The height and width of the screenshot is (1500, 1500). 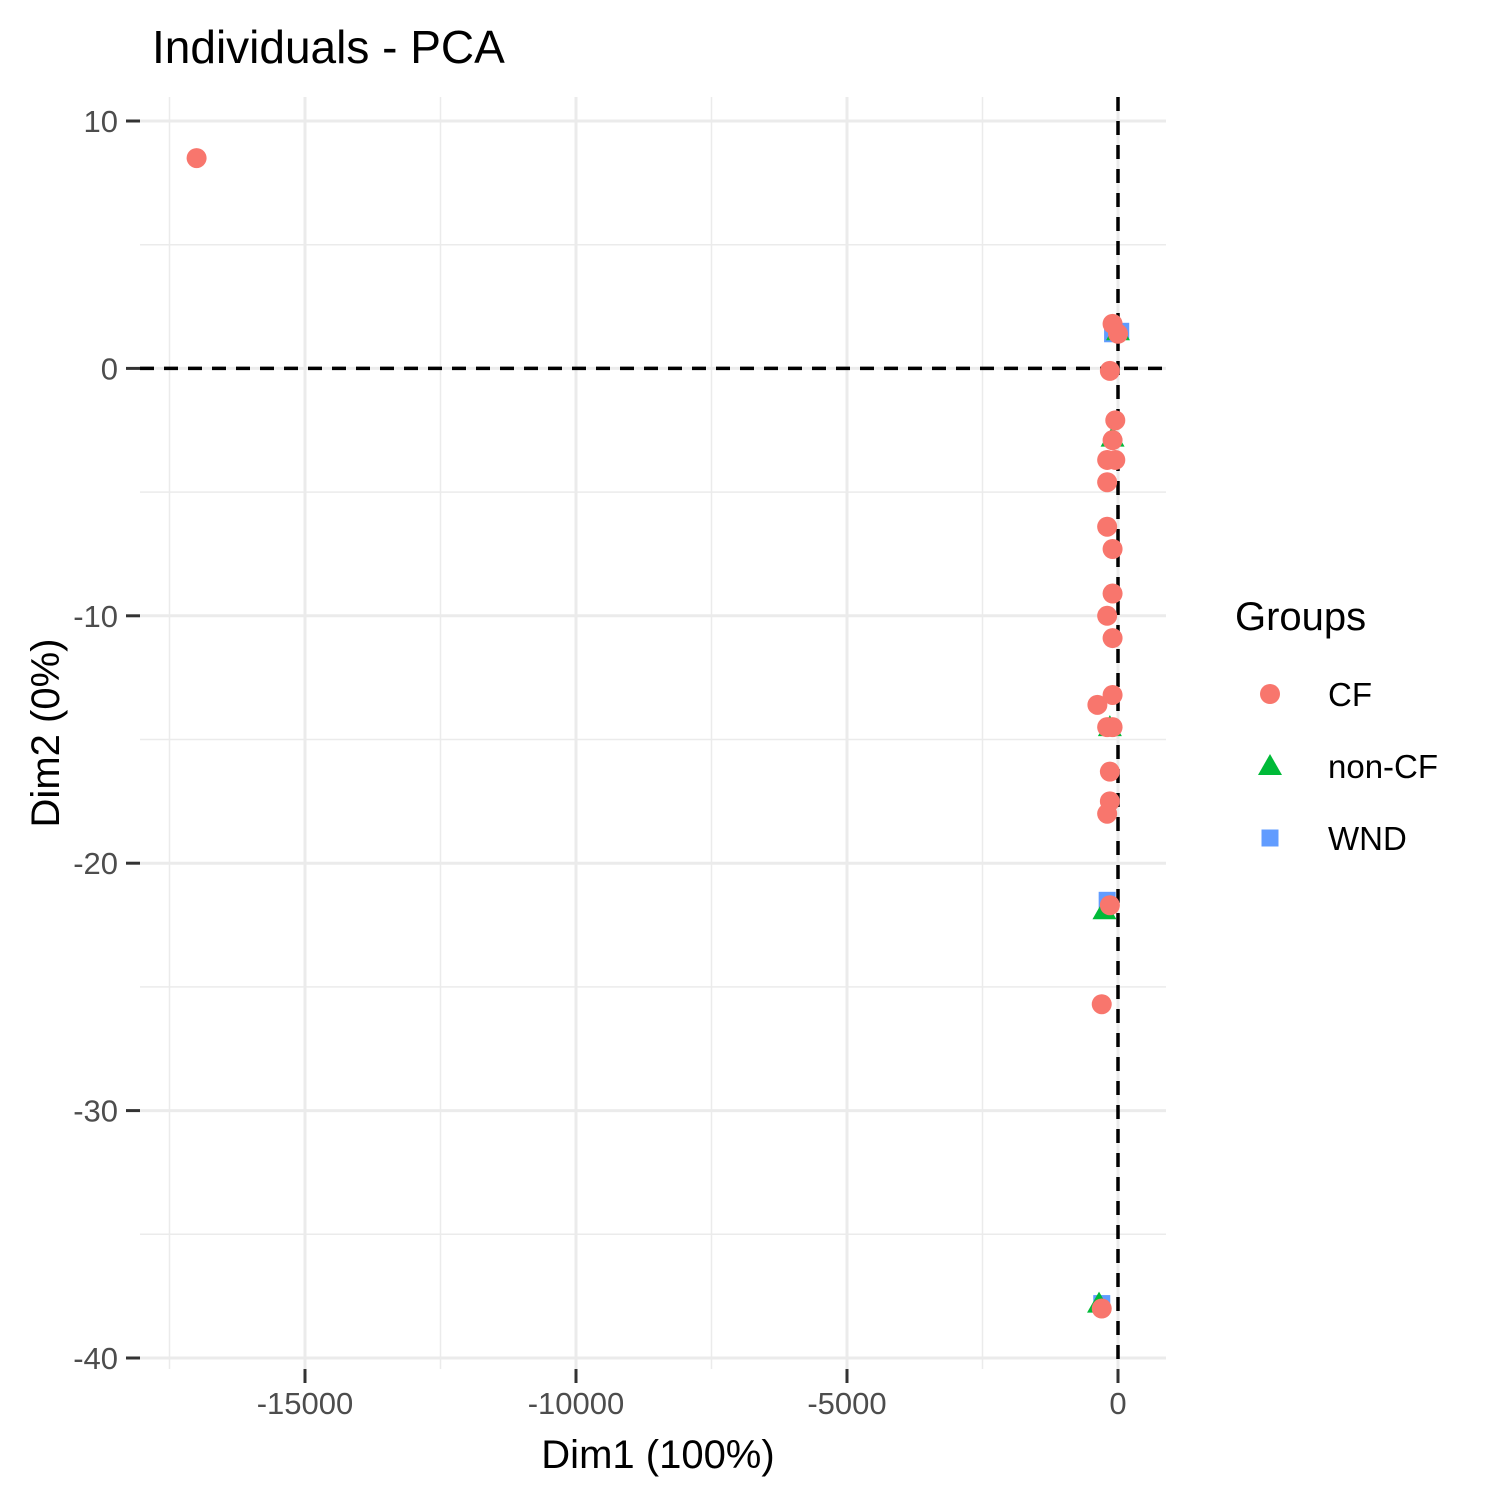 I want to click on y-tick-label: -10, so click(x=95, y=616).